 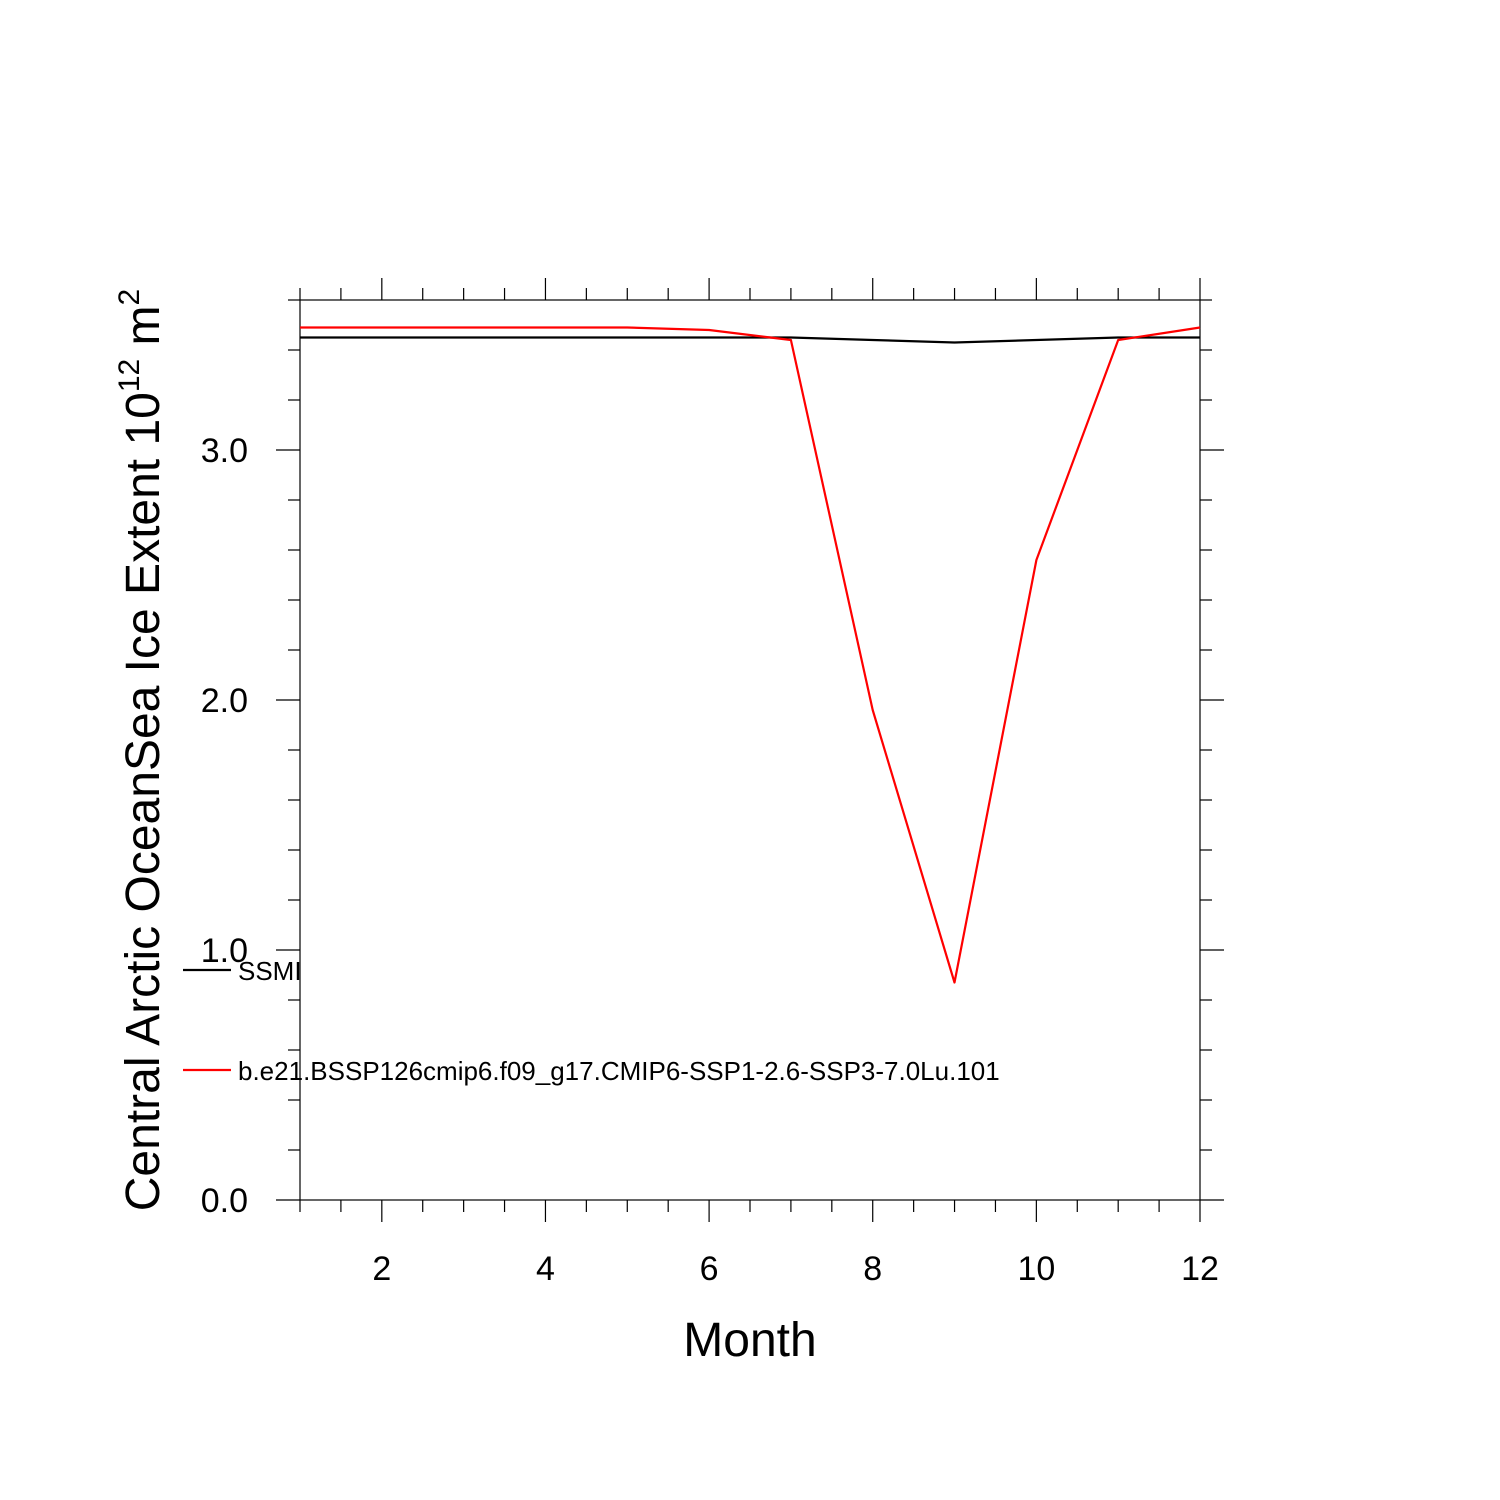 I want to click on legend-label-1: SSMI, so click(x=270, y=971).